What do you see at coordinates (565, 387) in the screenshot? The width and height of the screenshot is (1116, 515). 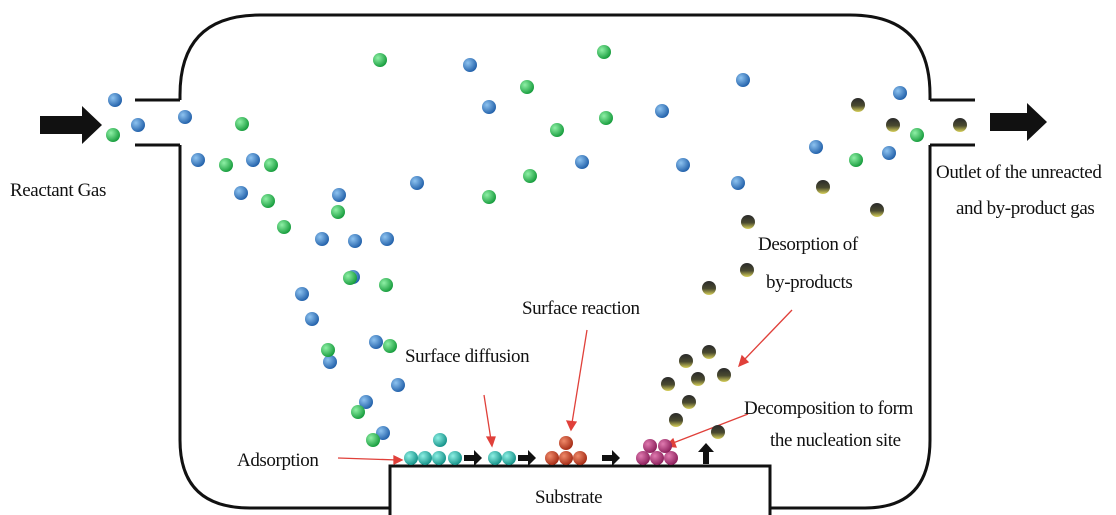 I see `annotation-lines` at bounding box center [565, 387].